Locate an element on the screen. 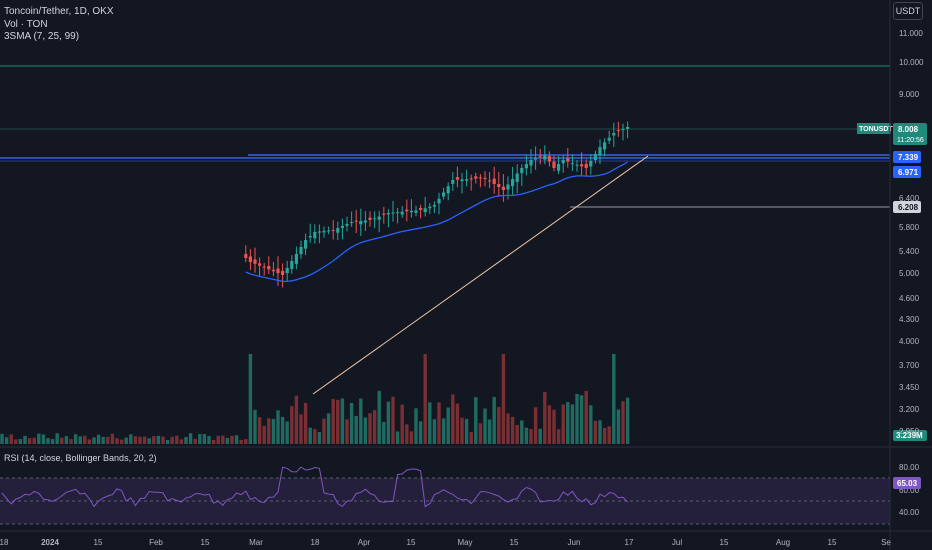 The width and height of the screenshot is (932, 550). volume-tag: 3.239M is located at coordinates (909, 435).